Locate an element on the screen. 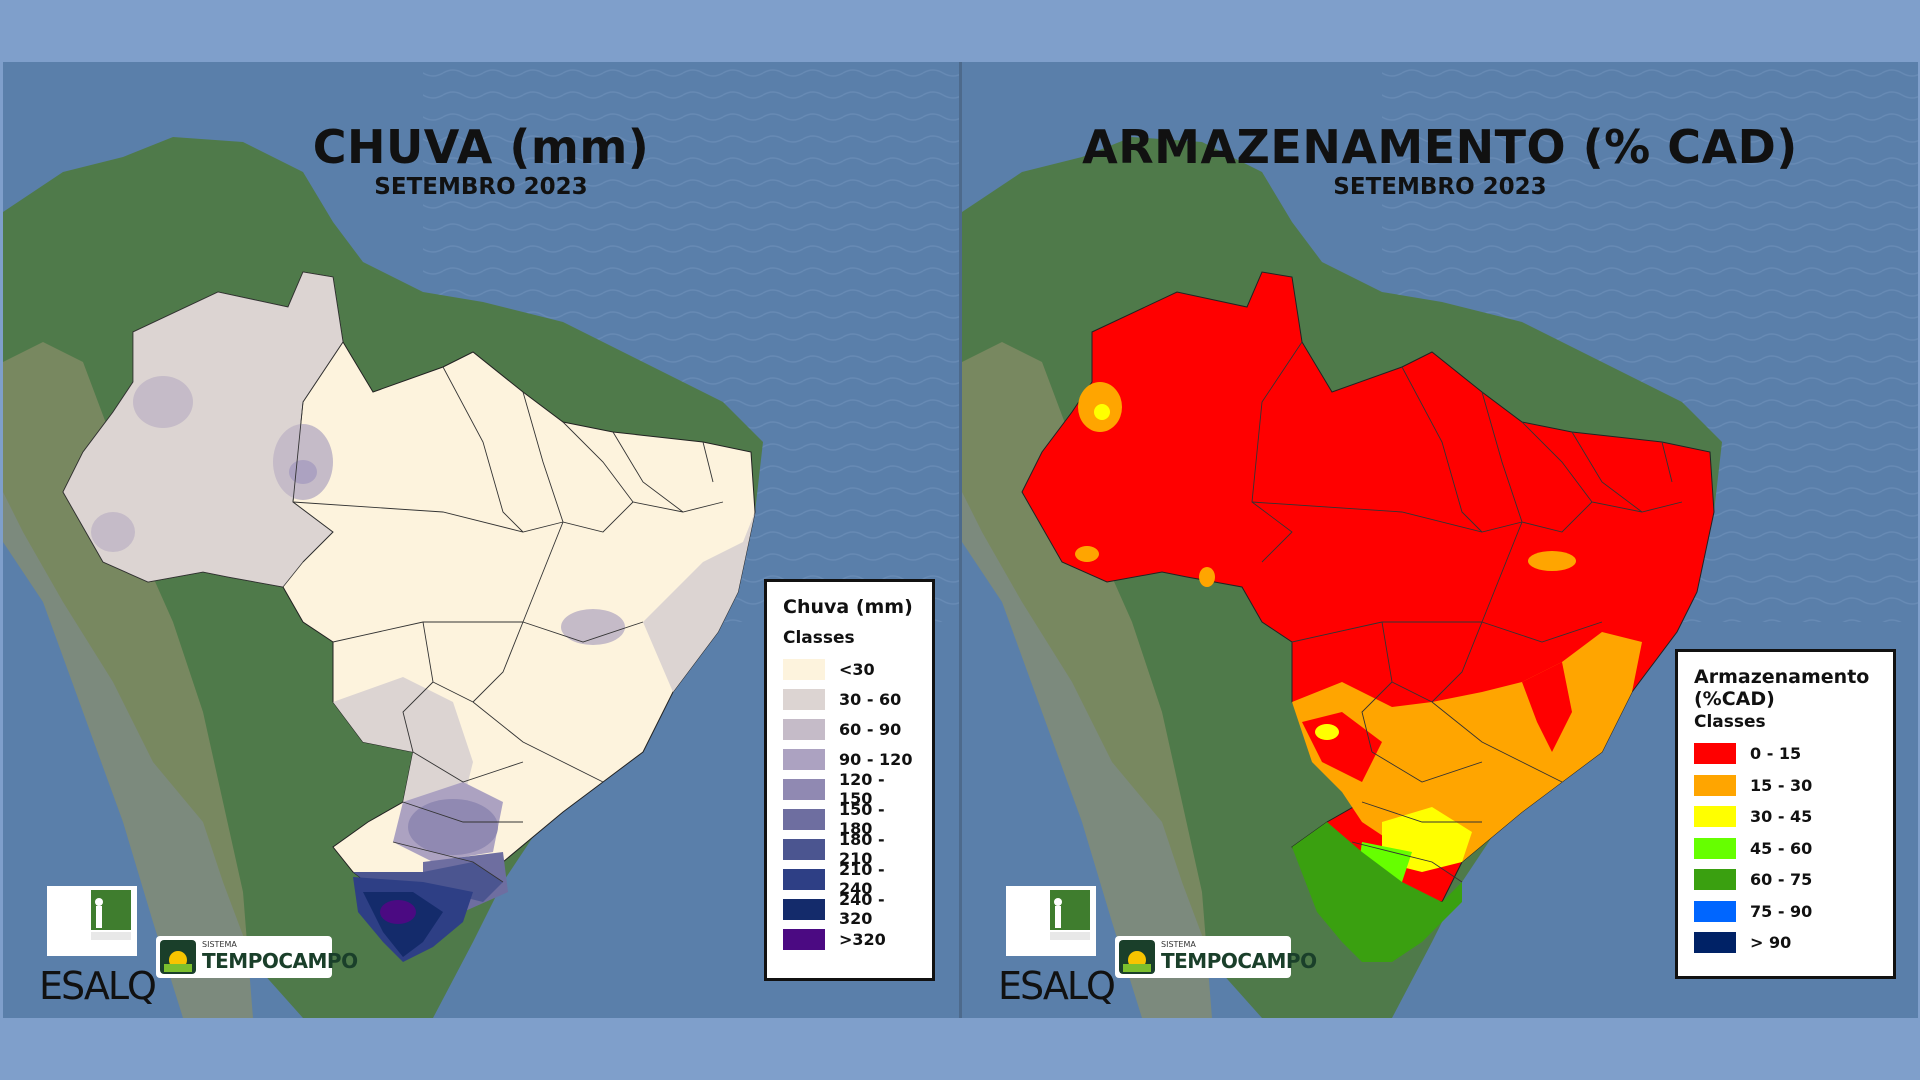  zone-30-60-south is located at coordinates (403, 749).